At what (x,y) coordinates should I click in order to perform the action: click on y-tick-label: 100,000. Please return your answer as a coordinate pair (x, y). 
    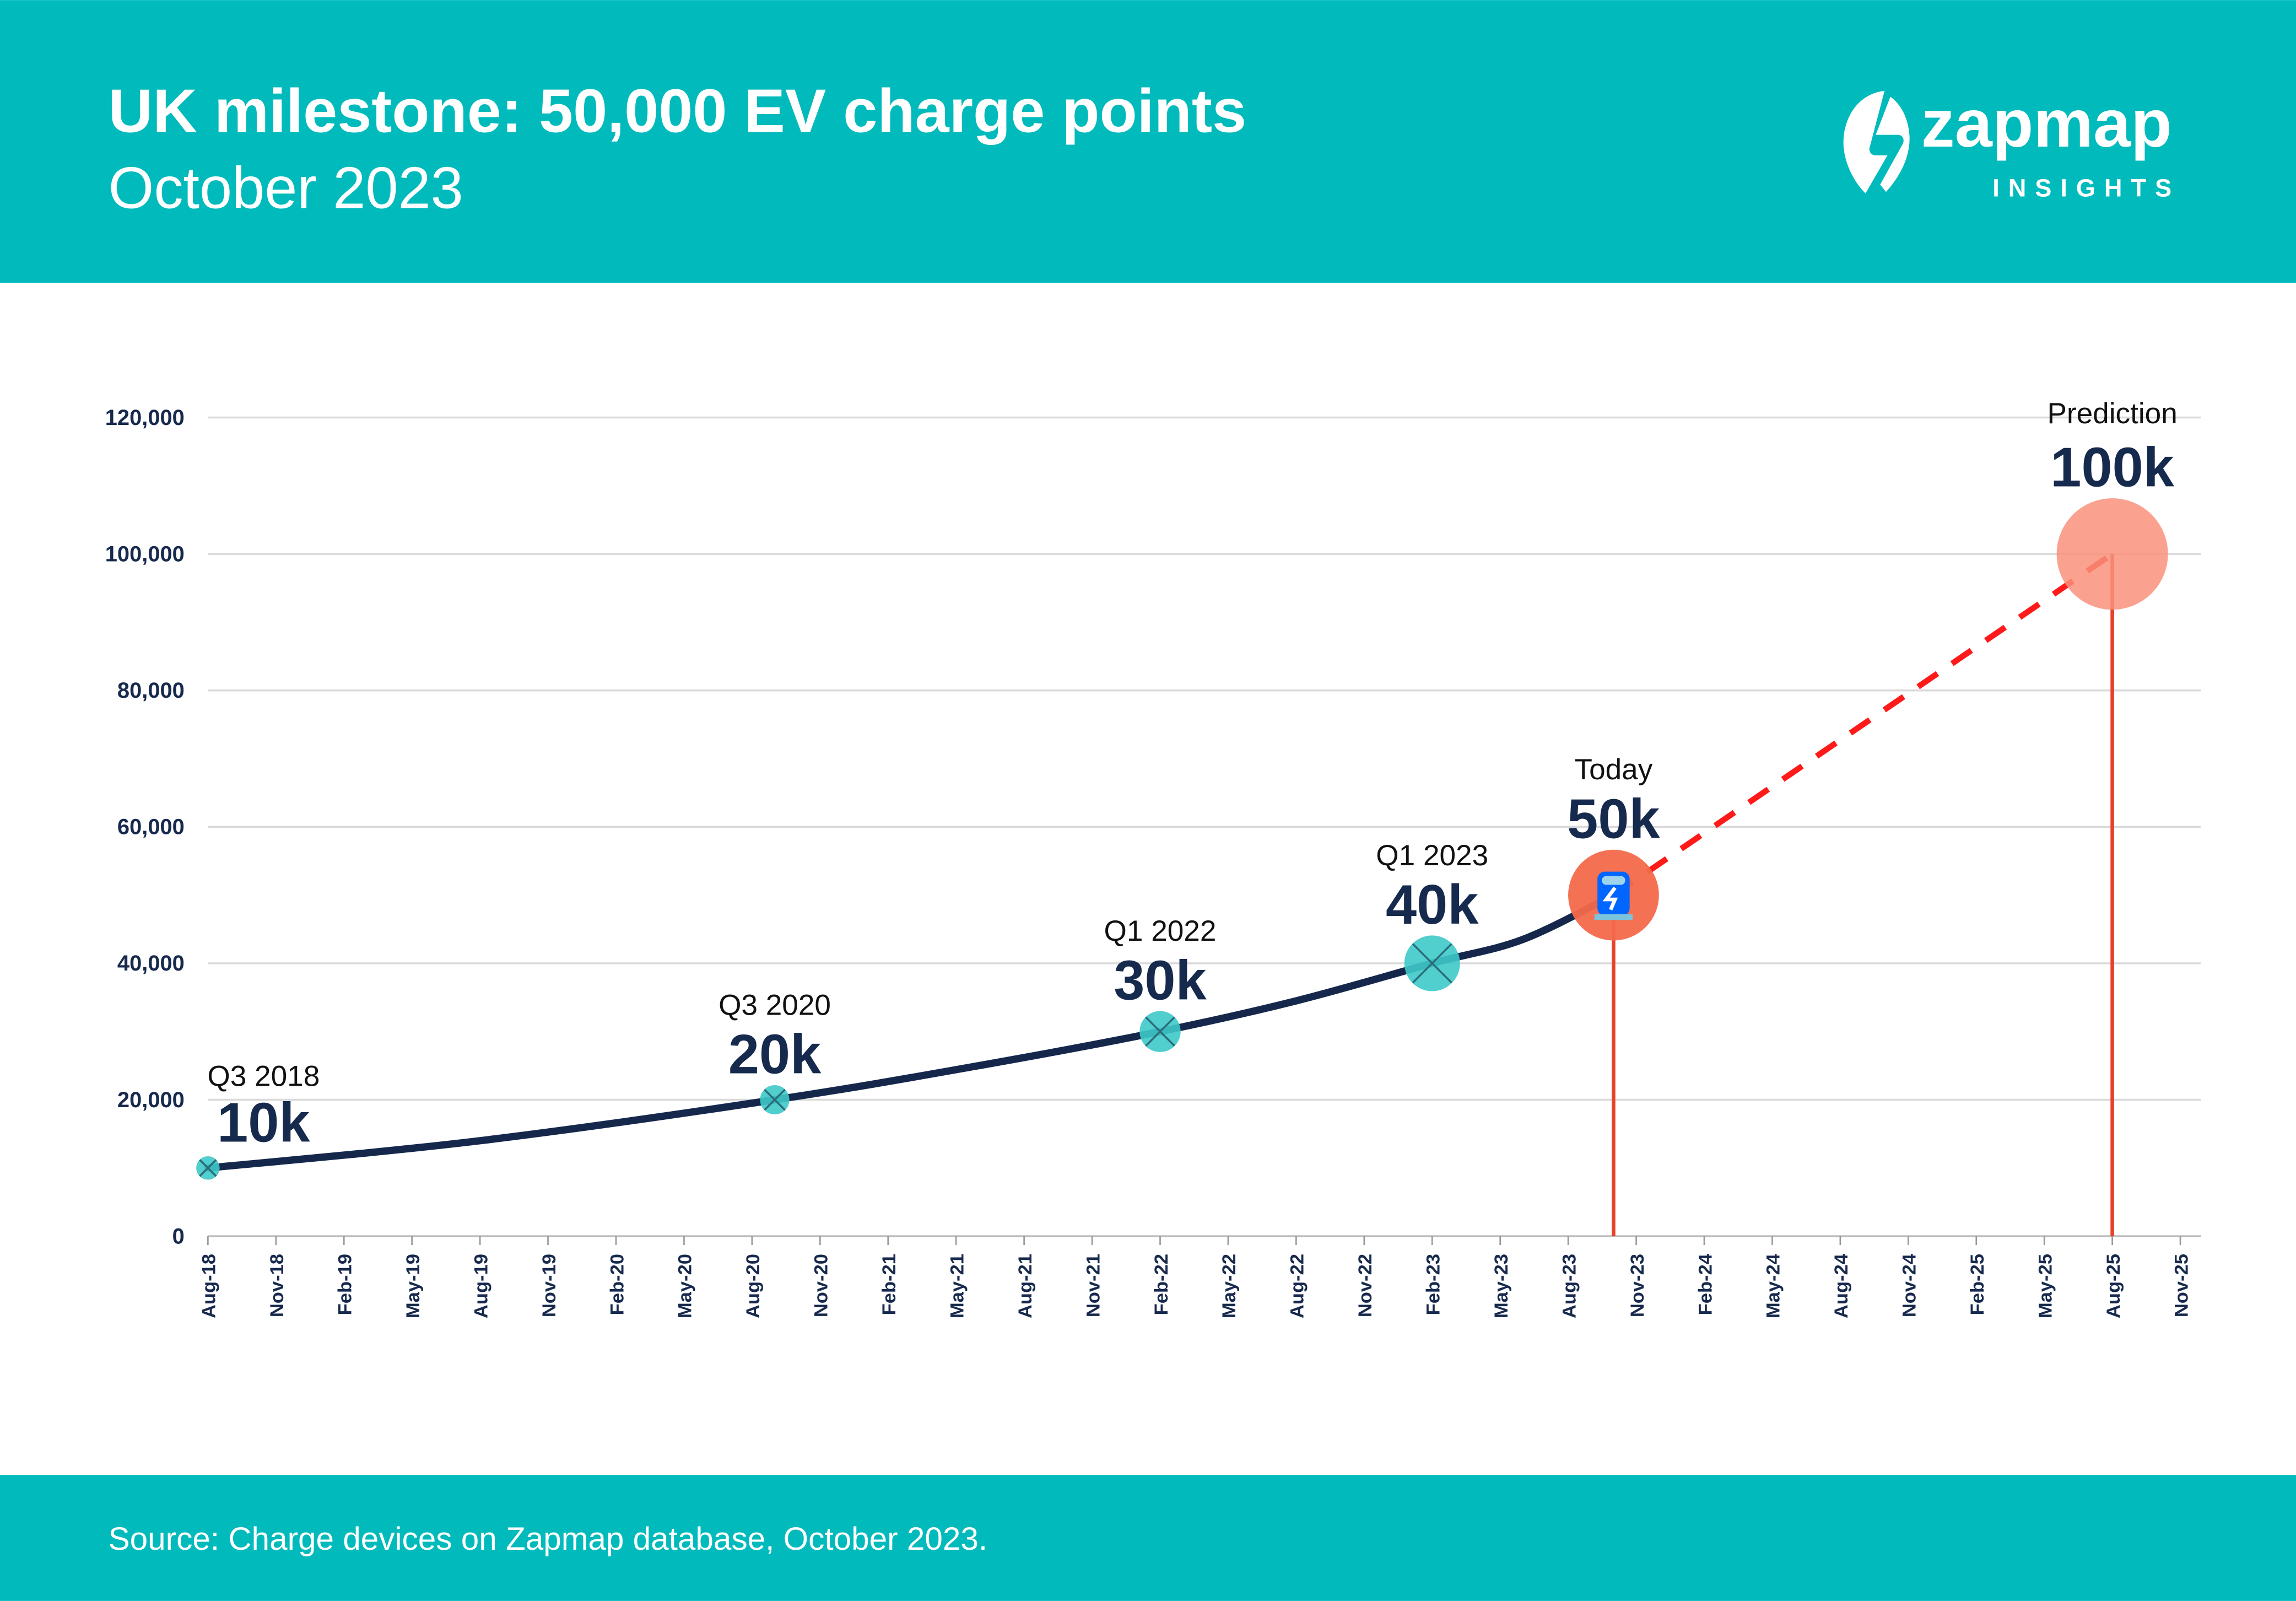
    Looking at the image, I should click on (145, 554).